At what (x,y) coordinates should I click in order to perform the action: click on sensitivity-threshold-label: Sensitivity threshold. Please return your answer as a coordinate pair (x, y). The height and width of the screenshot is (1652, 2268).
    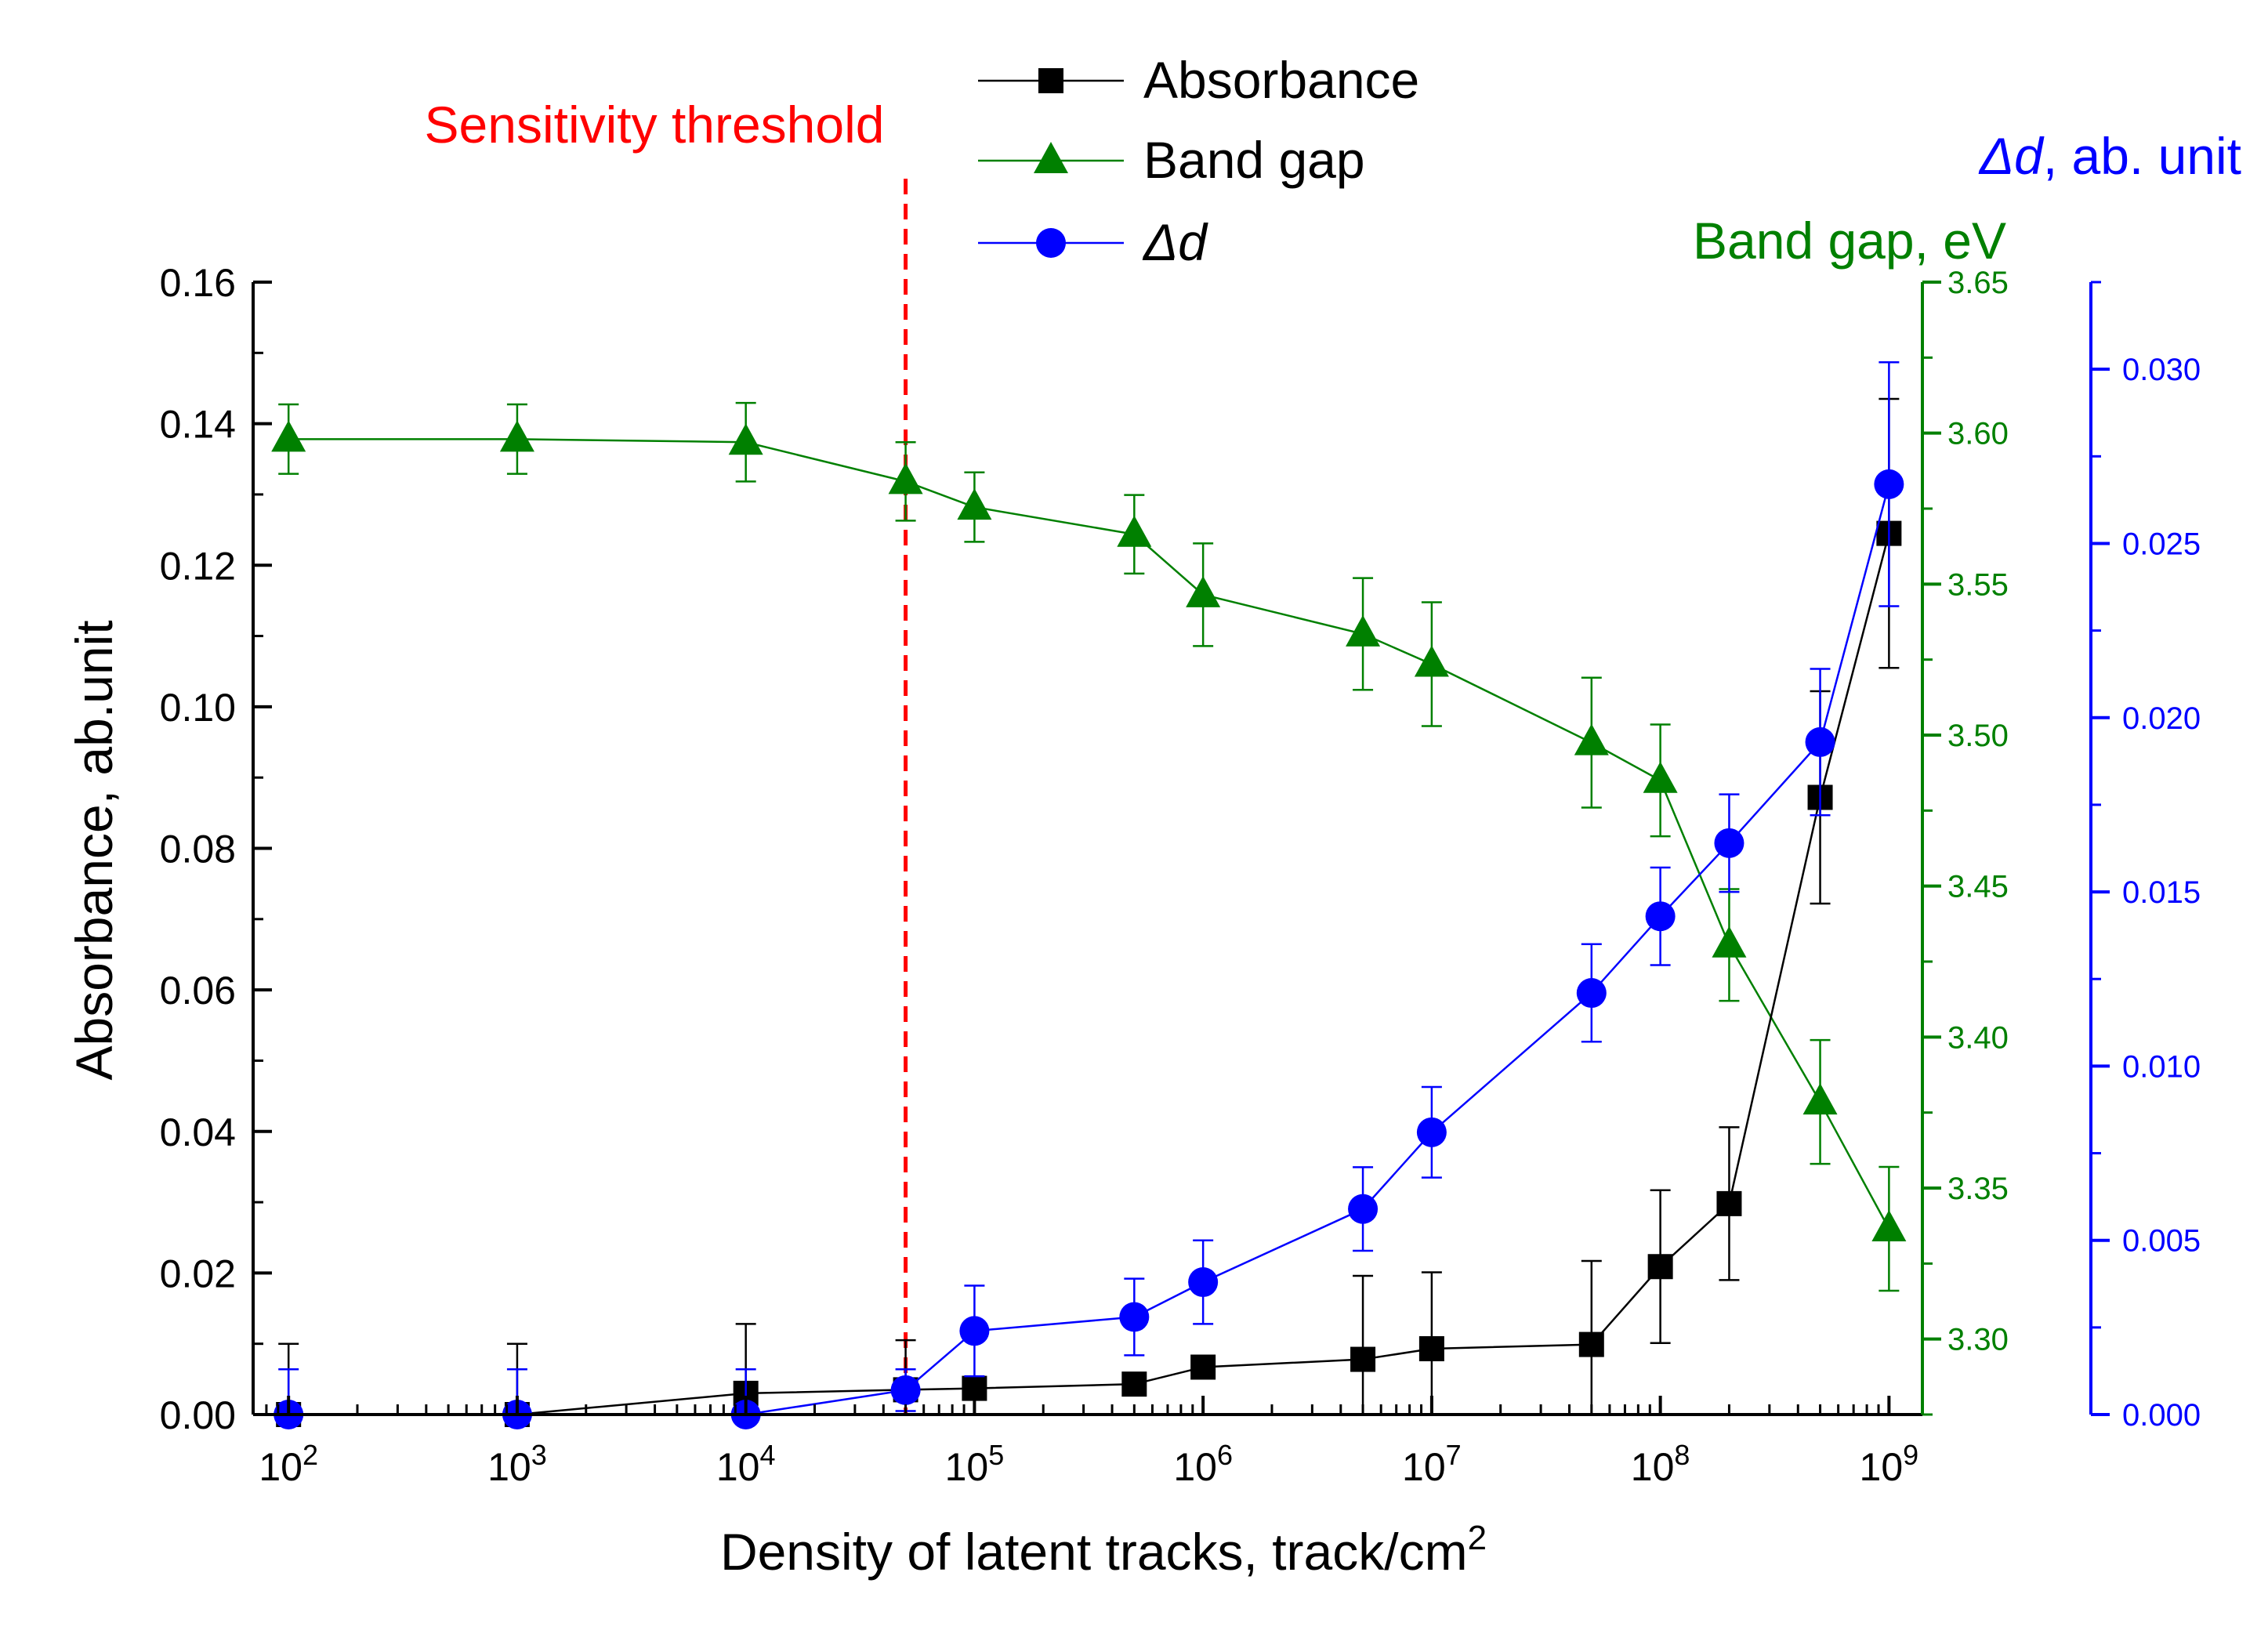
    Looking at the image, I should click on (655, 125).